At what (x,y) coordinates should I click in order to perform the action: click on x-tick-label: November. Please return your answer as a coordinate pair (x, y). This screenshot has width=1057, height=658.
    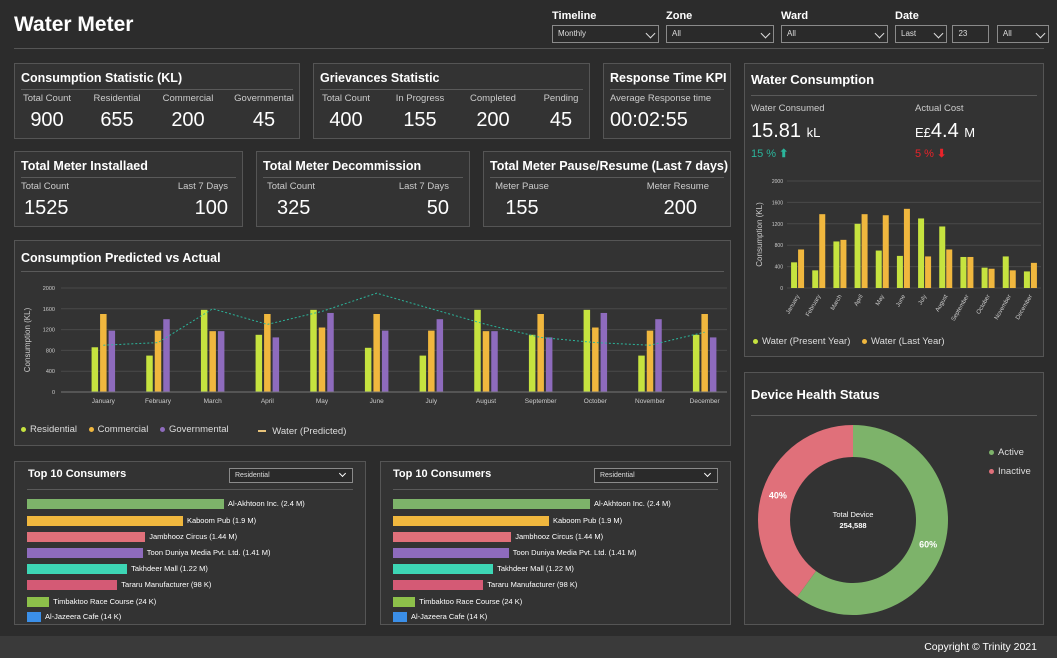
    Looking at the image, I should click on (1003, 307).